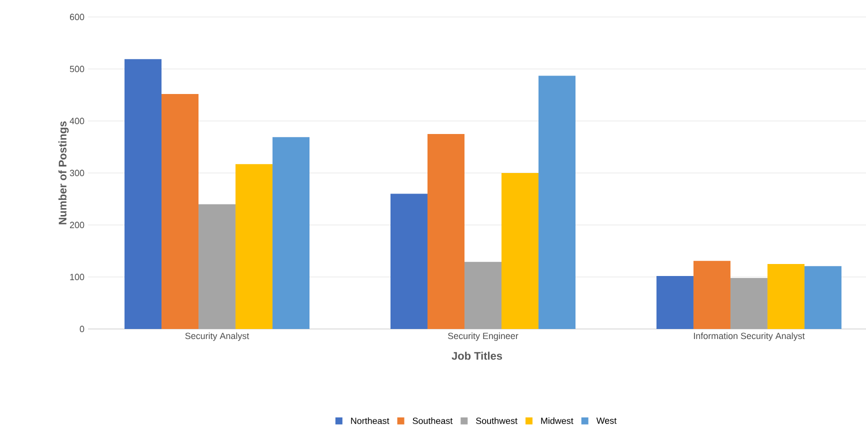 The width and height of the screenshot is (866, 439). I want to click on legend-label: Southeast, so click(432, 420).